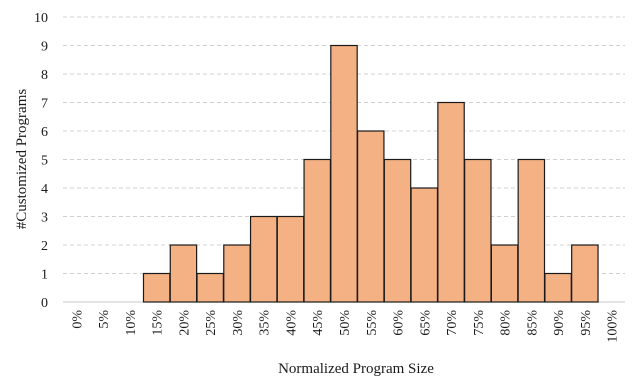  What do you see at coordinates (44, 246) in the screenshot?
I see `y-tick-label: 2` at bounding box center [44, 246].